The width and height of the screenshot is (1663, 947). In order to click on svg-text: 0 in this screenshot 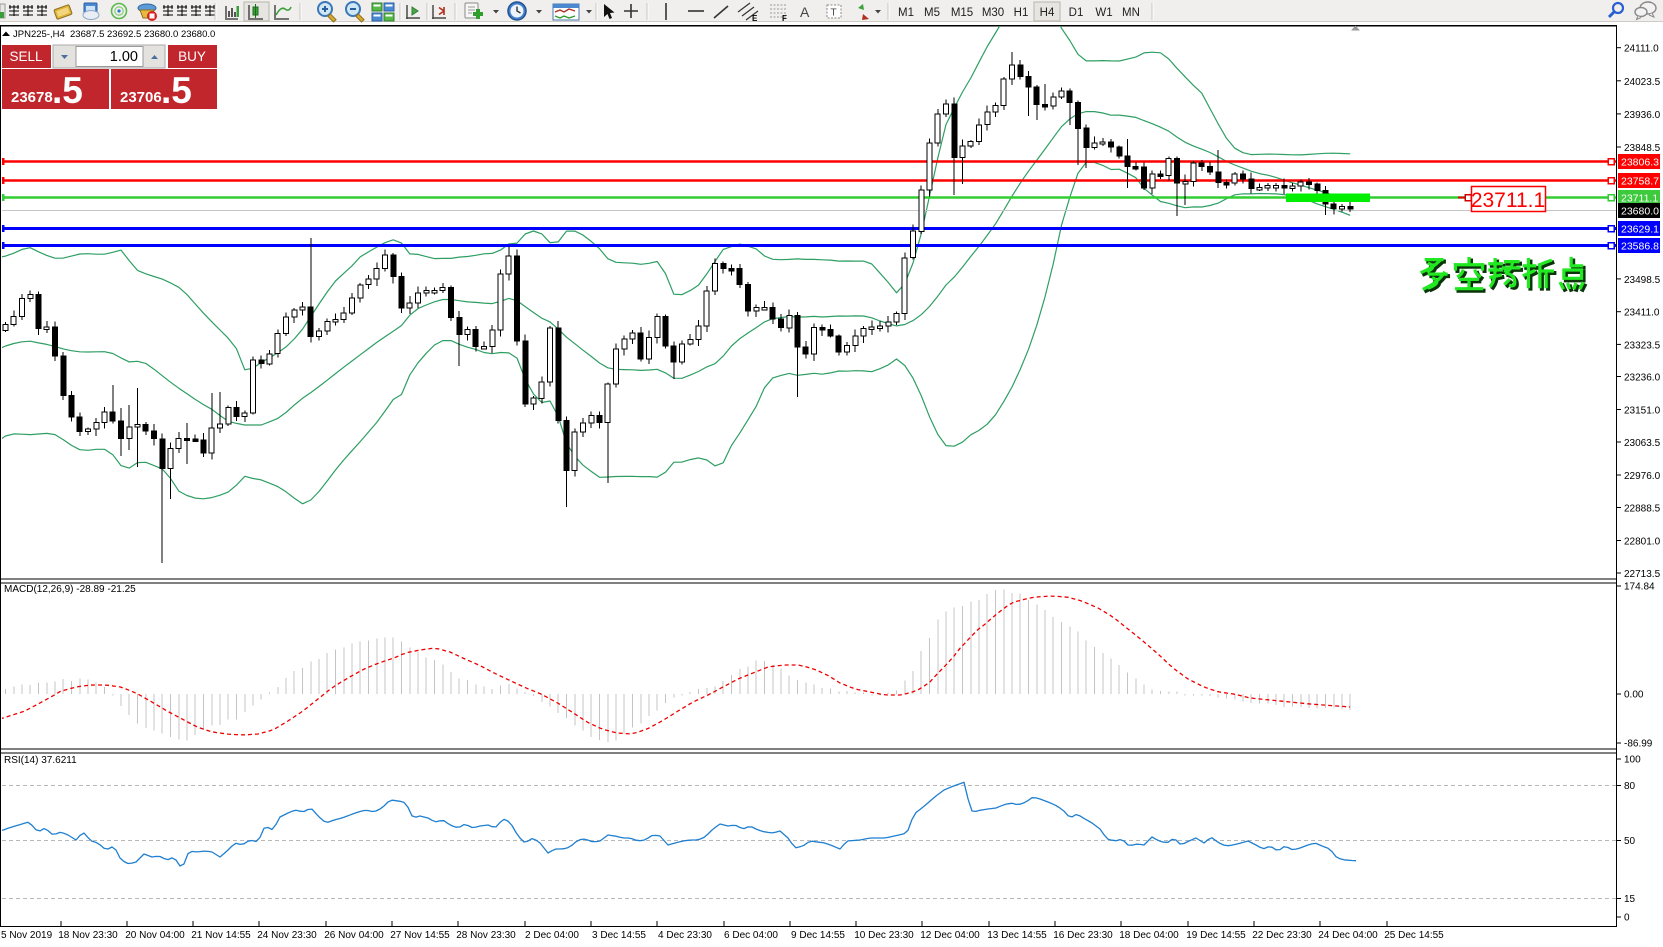, I will do `click(1627, 918)`.